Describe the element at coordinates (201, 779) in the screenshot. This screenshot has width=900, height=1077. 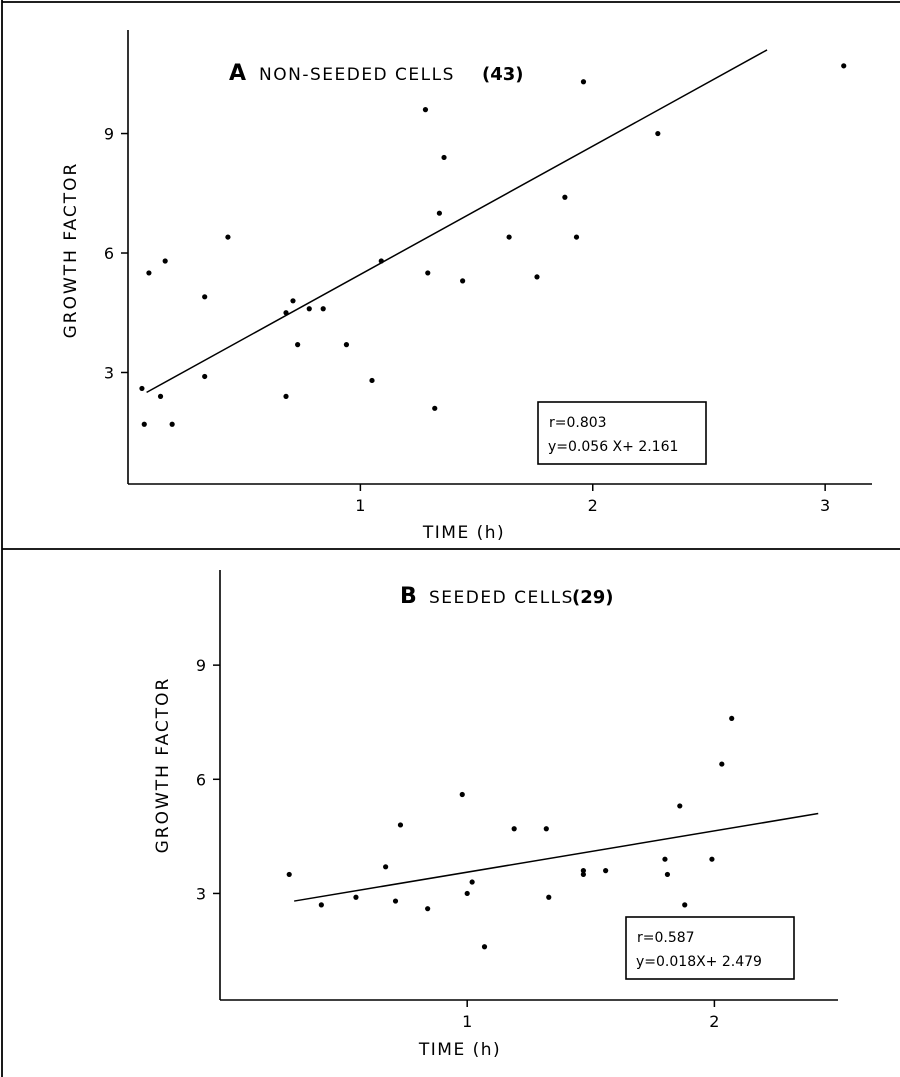
I see `panel-b-y-tick-label-1: 6` at that location.